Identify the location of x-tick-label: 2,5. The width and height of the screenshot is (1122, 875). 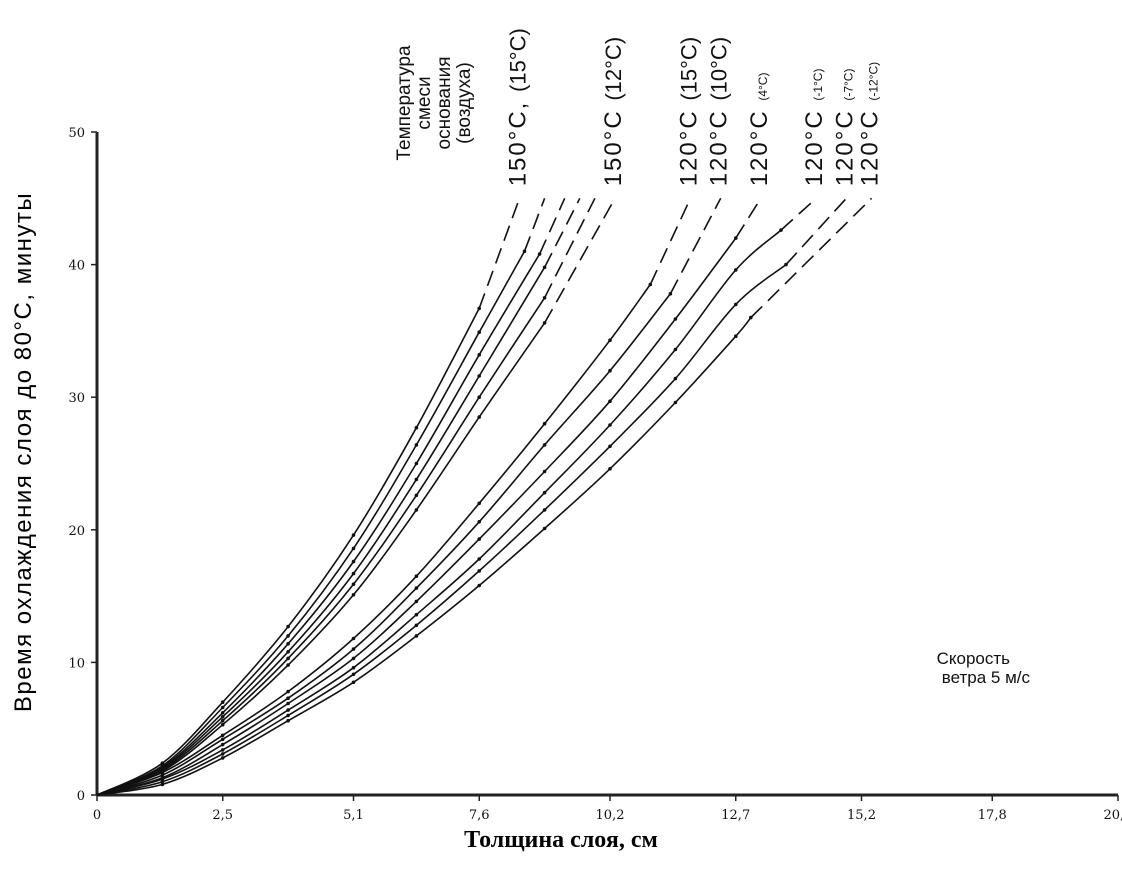
(222, 815).